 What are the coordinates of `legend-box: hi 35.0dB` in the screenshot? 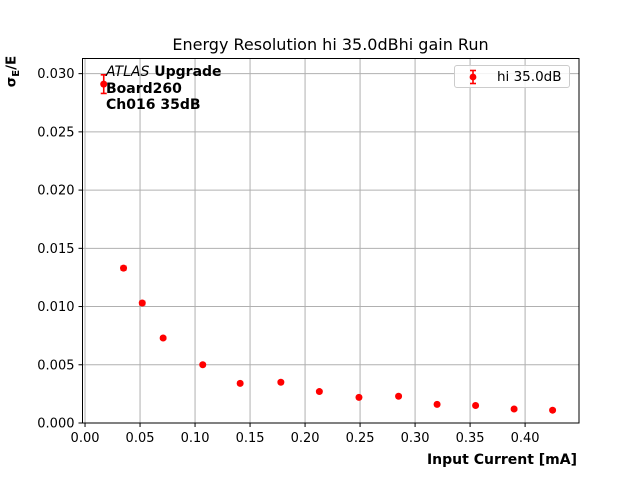 It's located at (512, 76).